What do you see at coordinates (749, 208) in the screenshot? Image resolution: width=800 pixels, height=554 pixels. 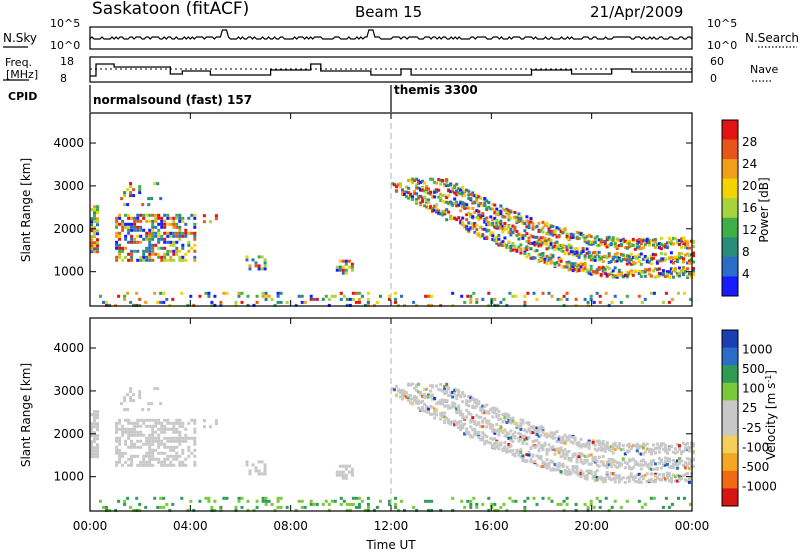 I see `colorbar-tick-label: 16` at bounding box center [749, 208].